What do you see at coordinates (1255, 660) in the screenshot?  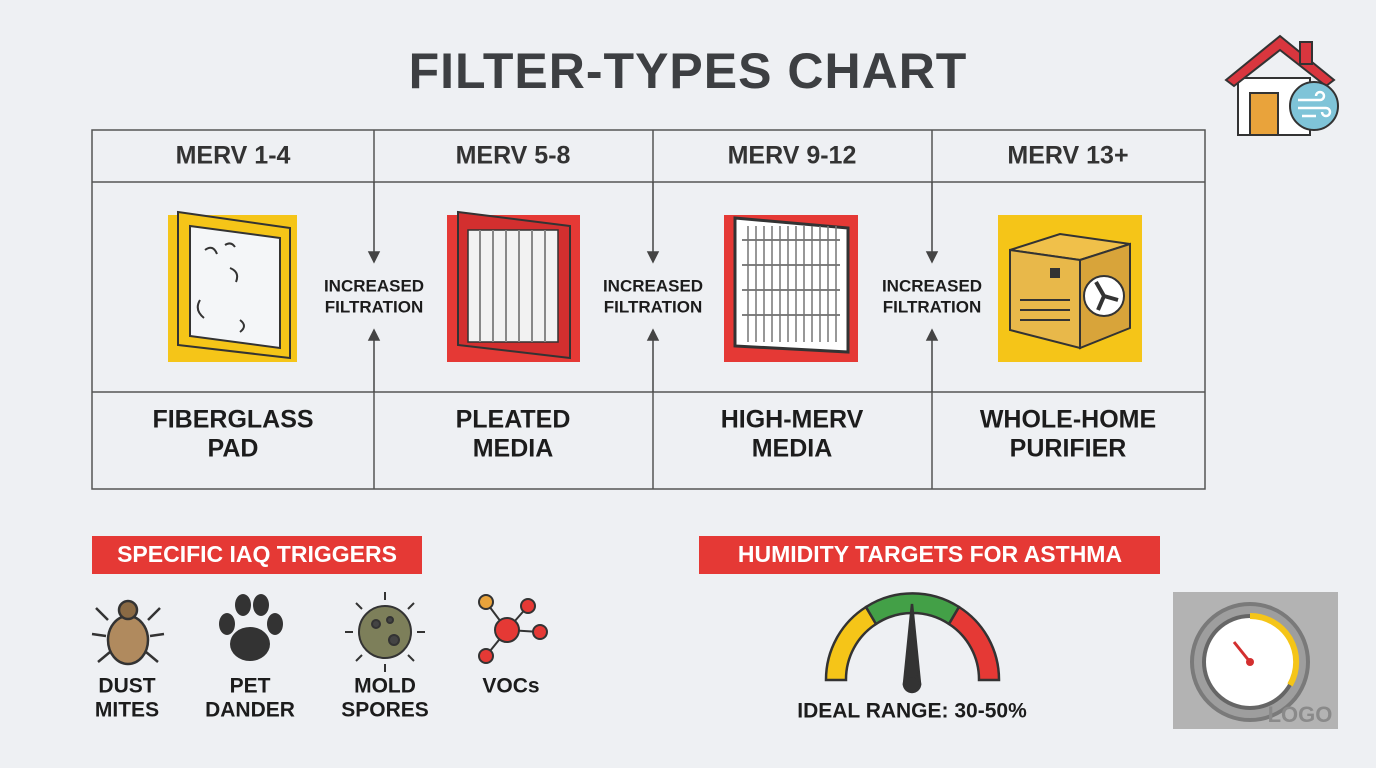 I see `logo: LOGO` at bounding box center [1255, 660].